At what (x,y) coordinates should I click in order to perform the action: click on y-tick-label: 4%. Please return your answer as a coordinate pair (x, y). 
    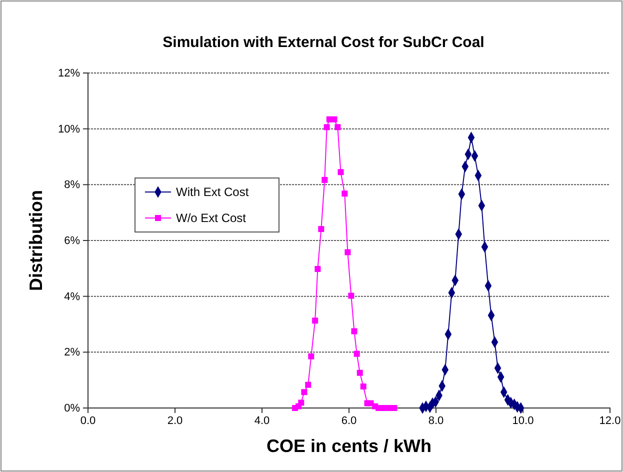
    Looking at the image, I should click on (72, 296).